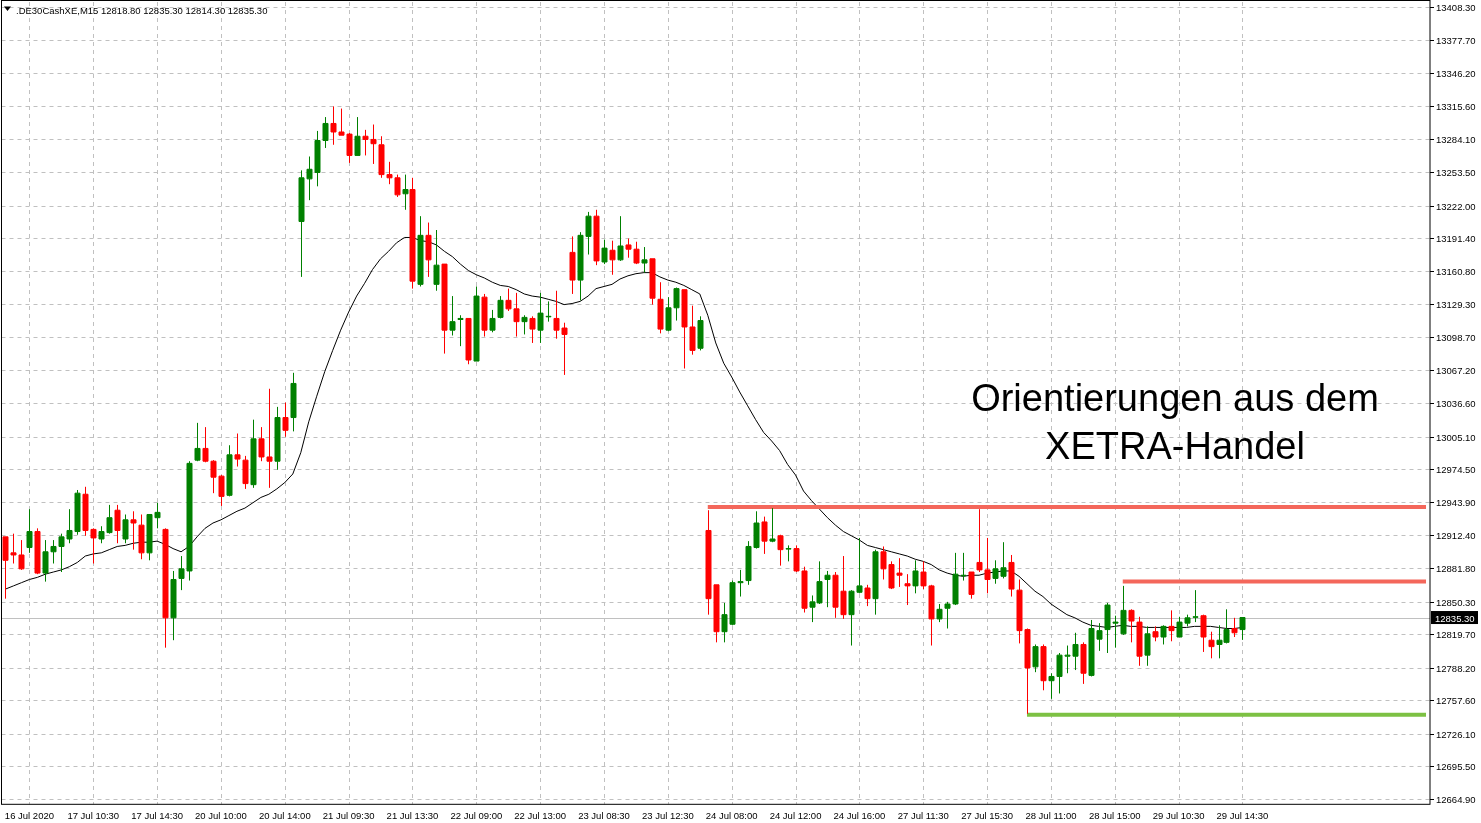 The image size is (1481, 823). What do you see at coordinates (1456, 73) in the screenshot?
I see `y-tick-label: 13346.20` at bounding box center [1456, 73].